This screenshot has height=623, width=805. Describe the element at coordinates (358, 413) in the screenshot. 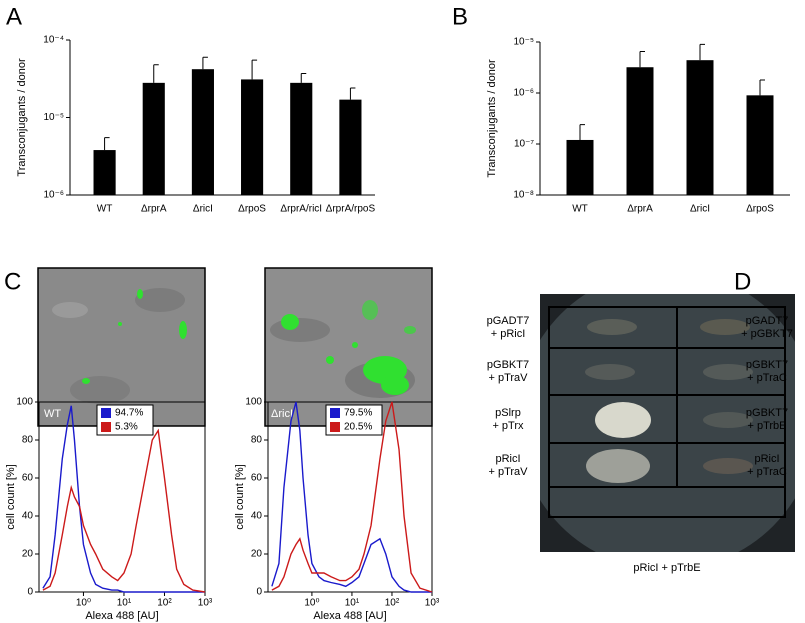

I see `legend-label: 79.5%` at that location.